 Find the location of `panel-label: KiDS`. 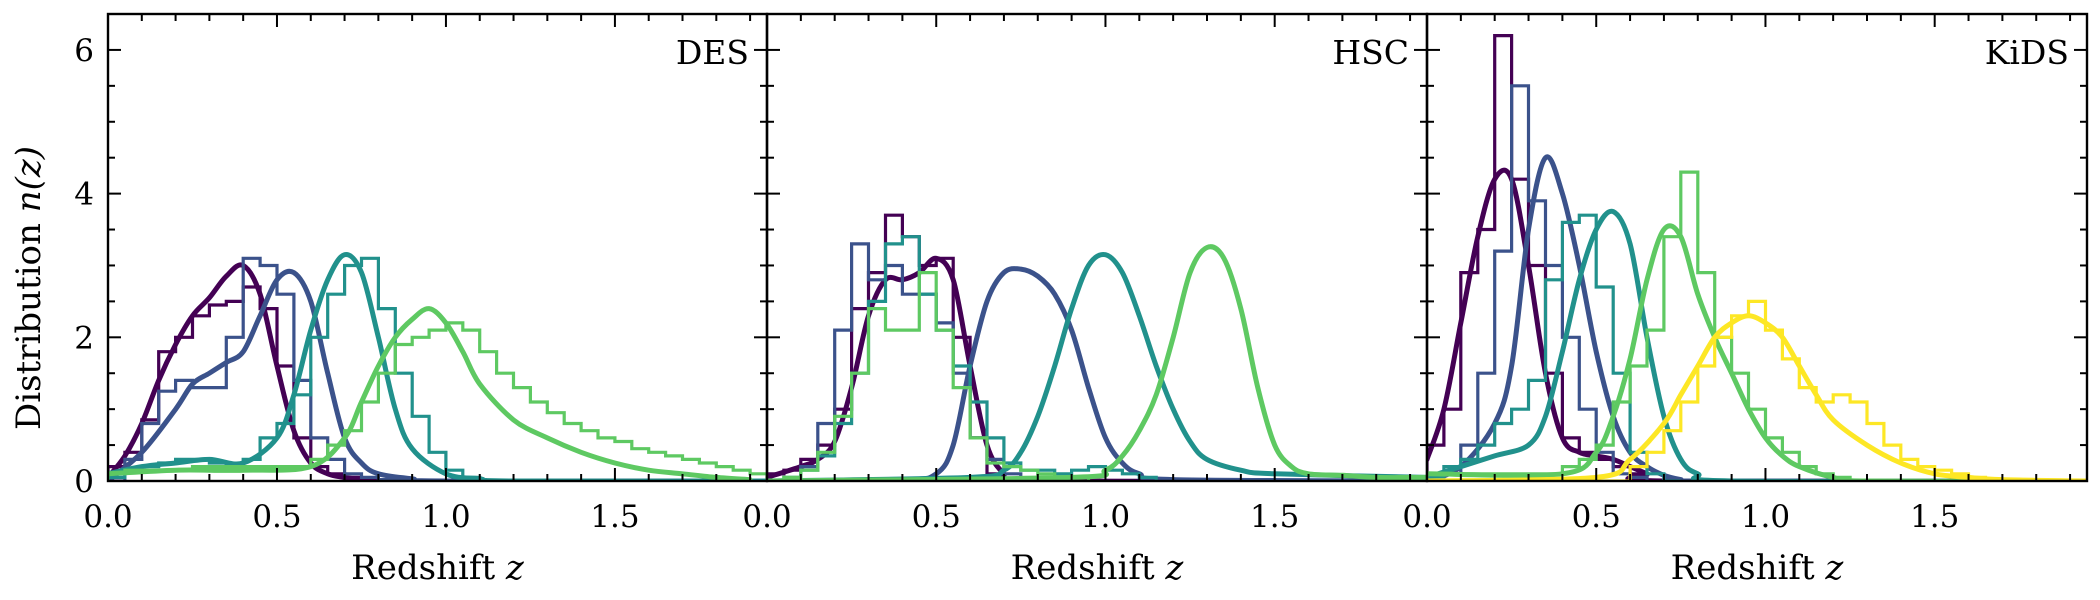

panel-label: KiDS is located at coordinates (2027, 52).